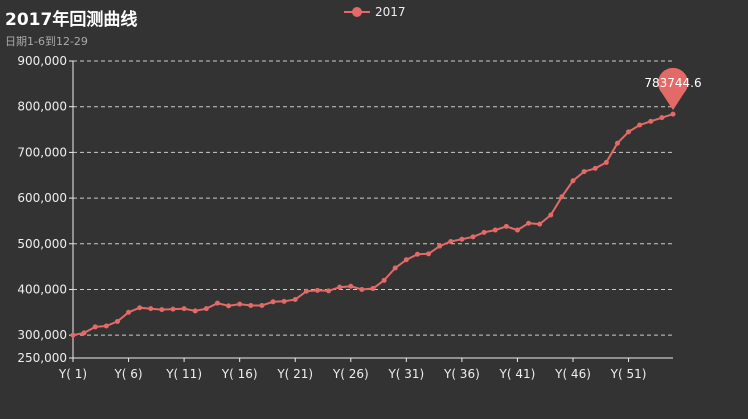 The image size is (748, 419). I want to click on max-pin-label: 783744.6, so click(672, 83).